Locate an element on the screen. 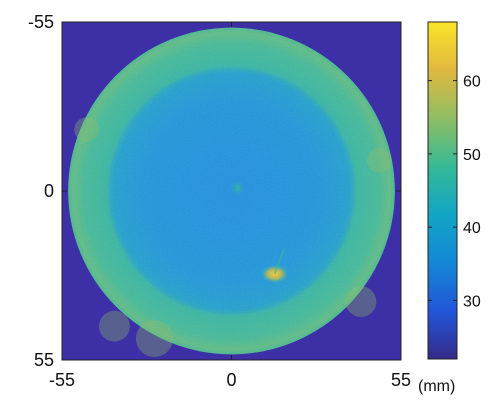  y-tick-label: 55 is located at coordinates (44, 360).